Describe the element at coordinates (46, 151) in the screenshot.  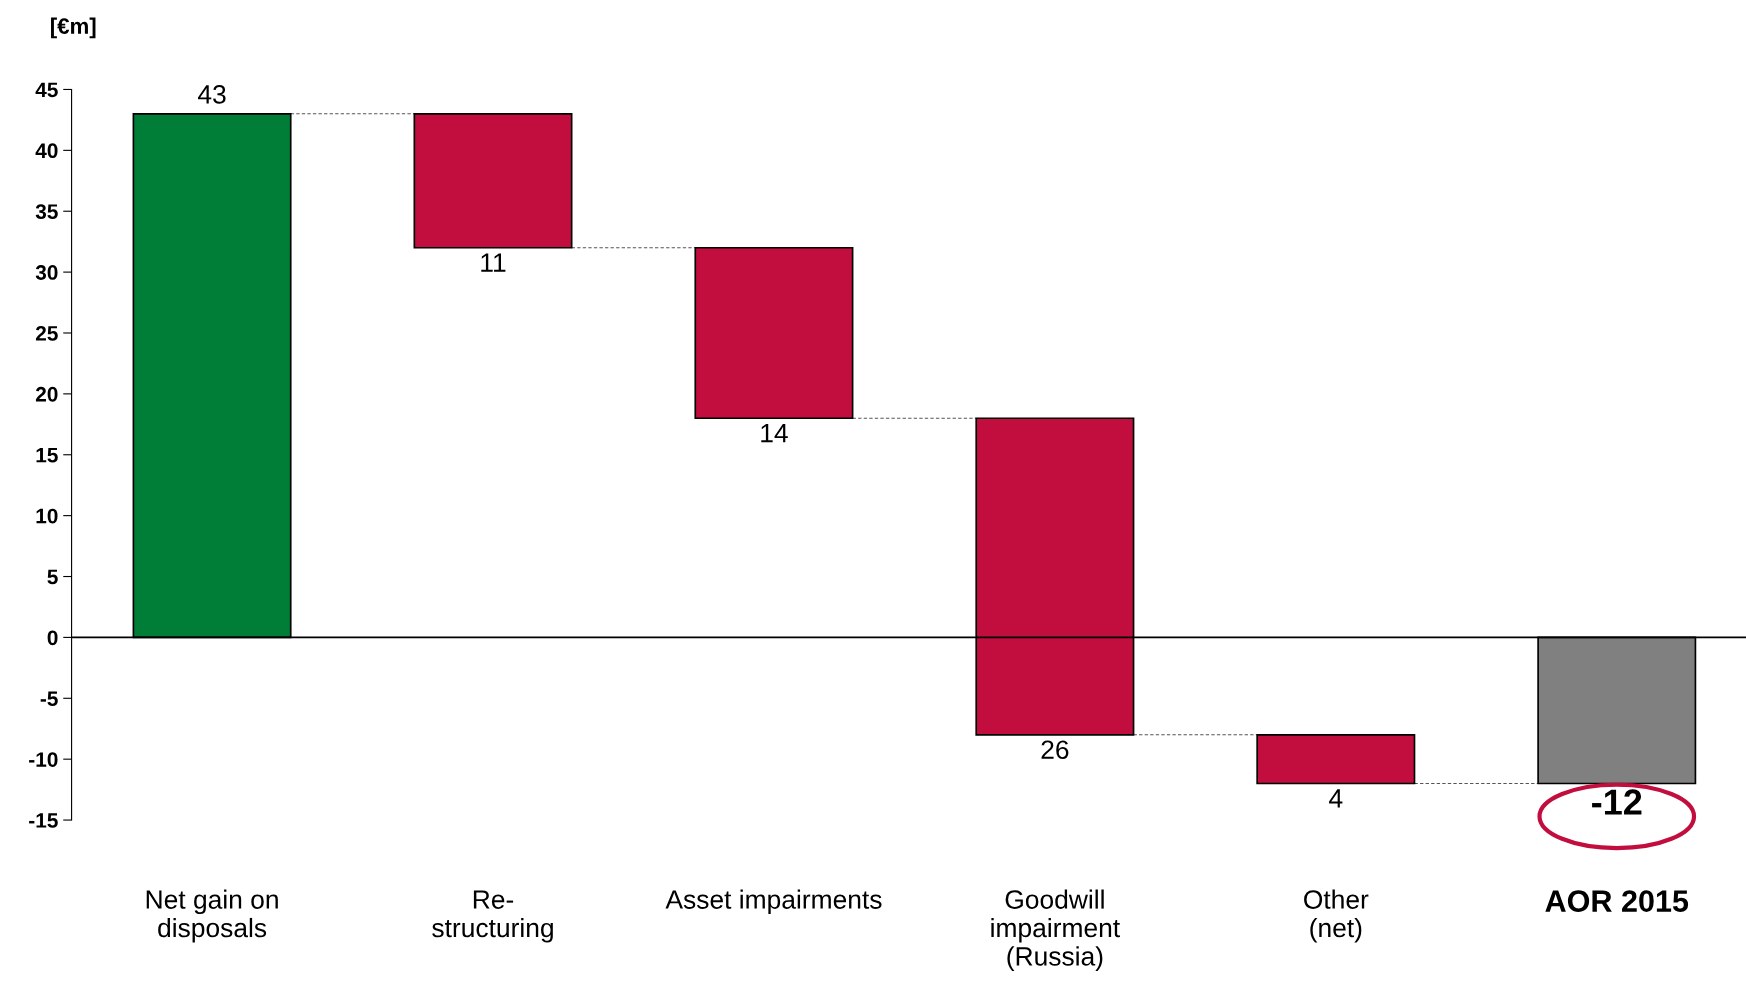
I see `y-tick-label: 40` at that location.